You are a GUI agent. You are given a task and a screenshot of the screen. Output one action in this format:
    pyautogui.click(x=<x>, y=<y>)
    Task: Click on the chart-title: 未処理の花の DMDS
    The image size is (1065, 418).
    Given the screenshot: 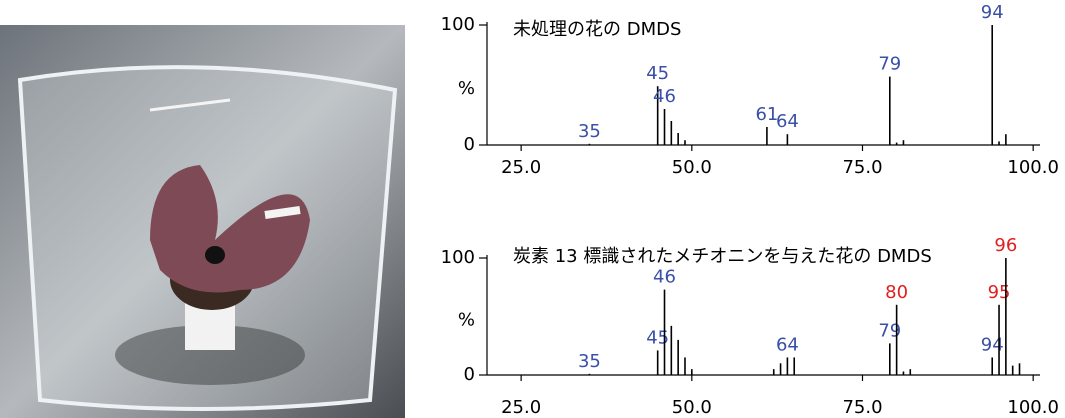 What is the action you would take?
    pyautogui.click(x=597, y=29)
    